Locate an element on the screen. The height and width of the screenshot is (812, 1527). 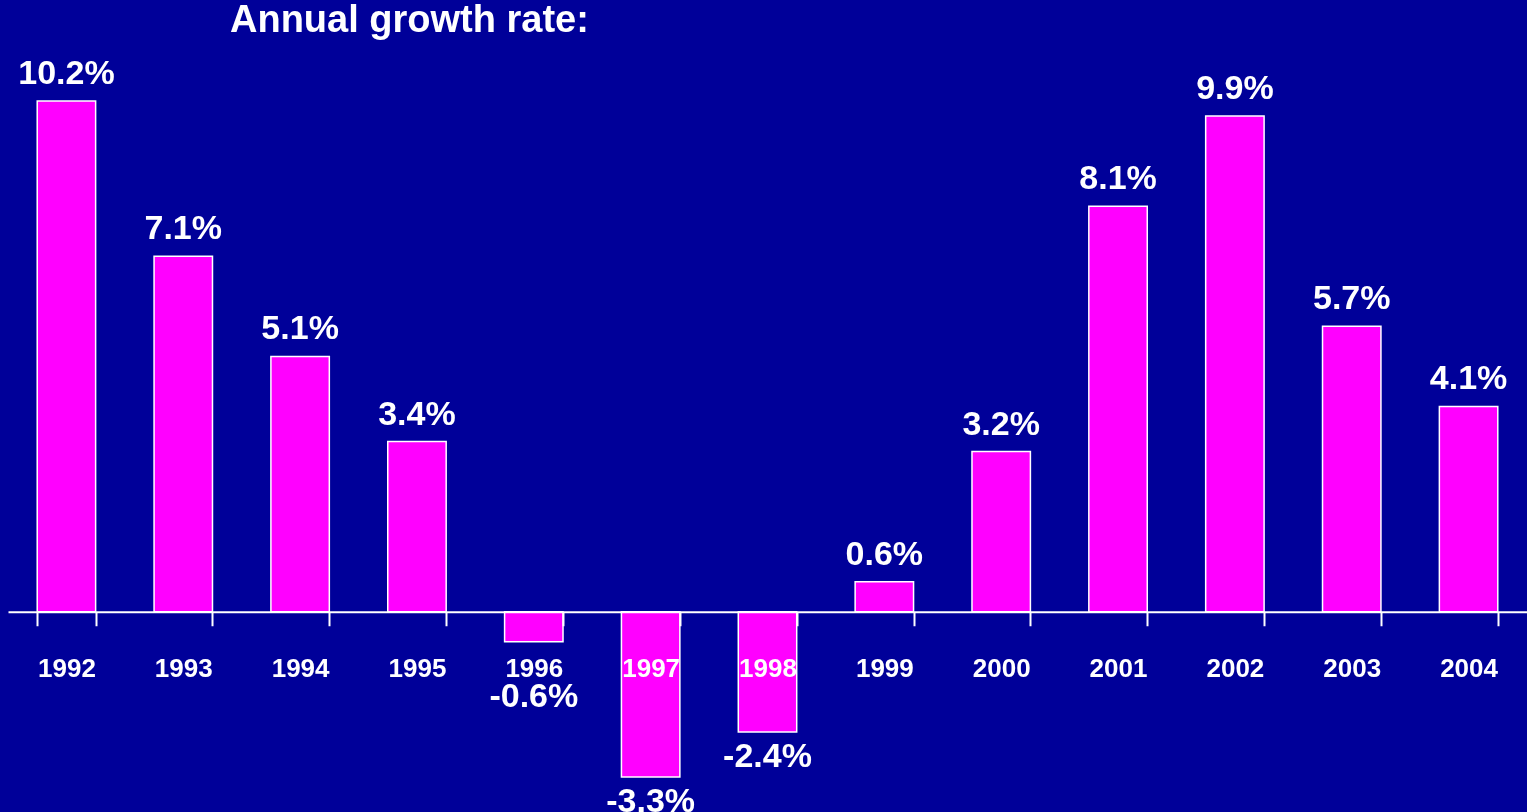
data-label: 7.1% is located at coordinates (183, 227).